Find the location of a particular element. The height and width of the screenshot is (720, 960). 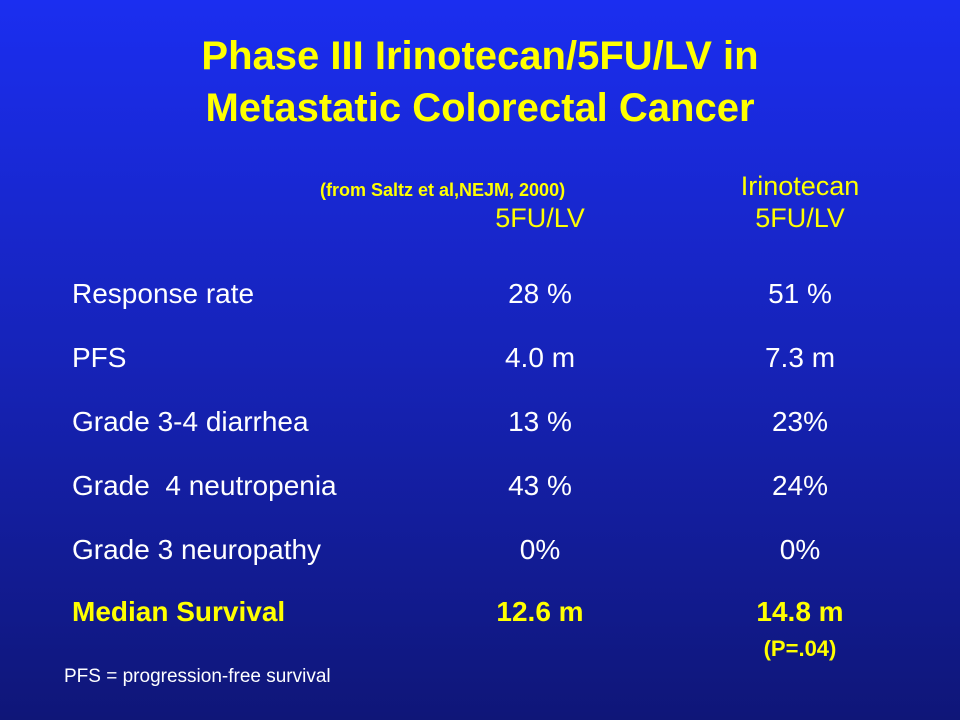

column-header-5fu-lv-line-1: 5FU/LV is located at coordinates (540, 218).